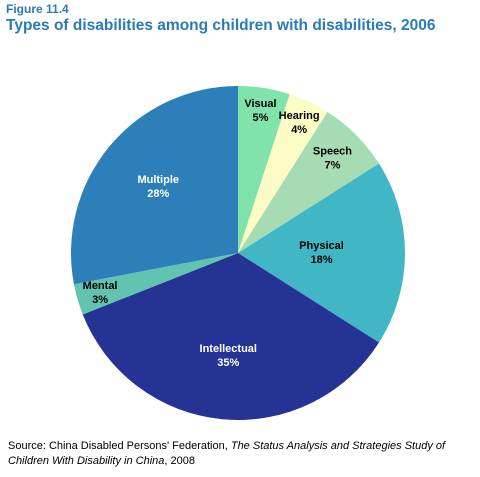  I want to click on slice-value-label: 18%, so click(321, 260).